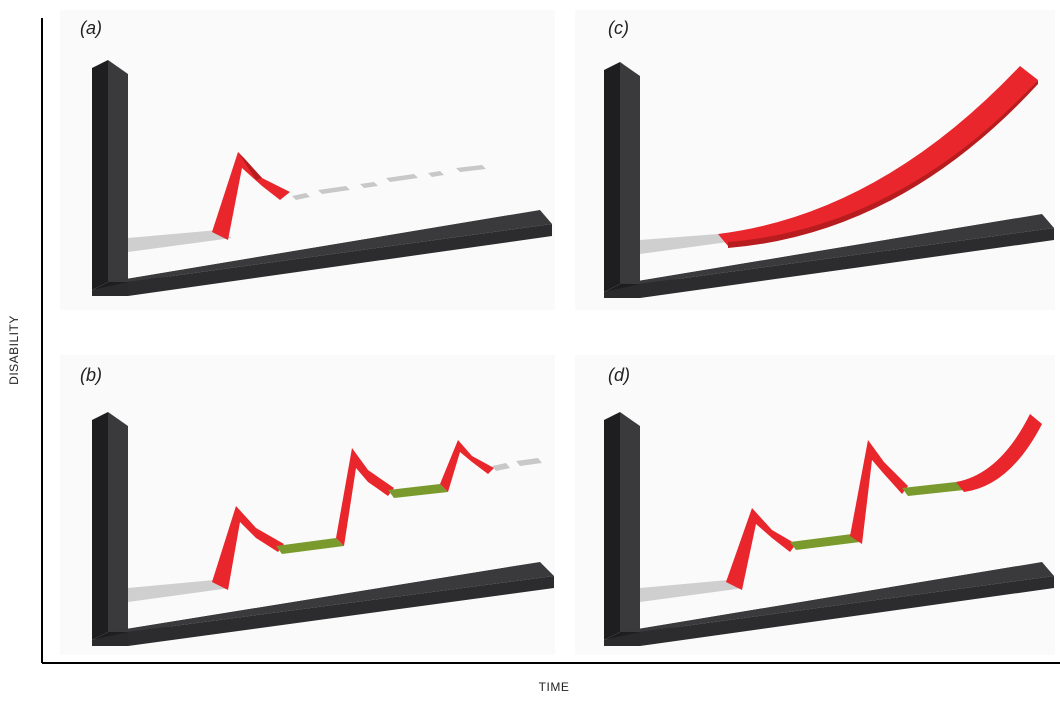  Describe the element at coordinates (622, 291) in the screenshot. I see `panel-c-corner` at that location.